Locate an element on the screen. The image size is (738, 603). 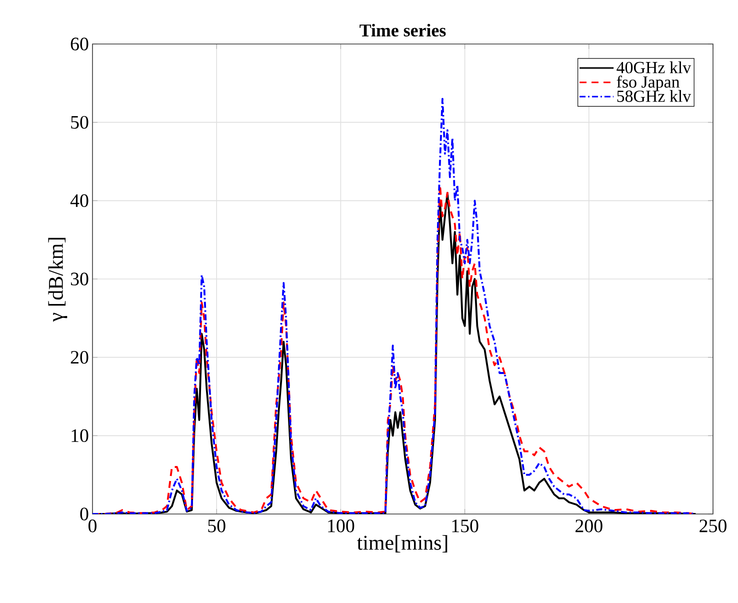
y-tick-label: 0 is located at coordinates (84, 514).